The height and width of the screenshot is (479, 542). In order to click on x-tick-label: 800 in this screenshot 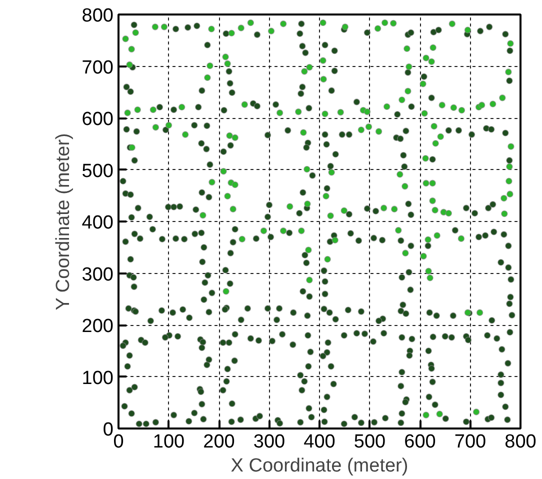, I will do `click(520, 442)`.